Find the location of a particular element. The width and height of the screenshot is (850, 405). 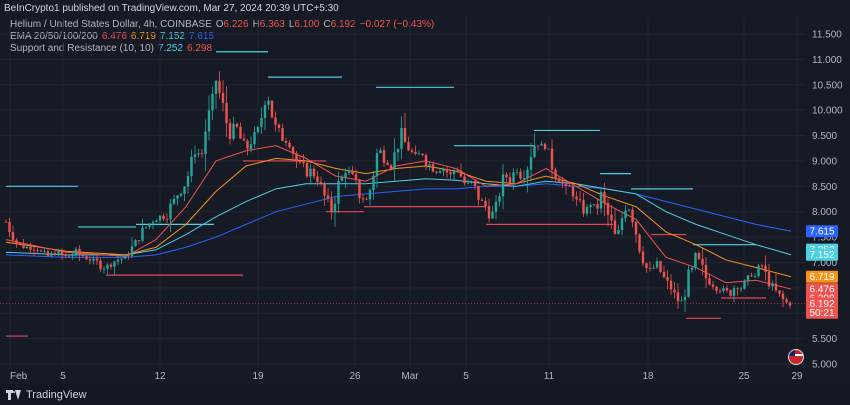

x-tick-label: Mar is located at coordinates (410, 376).